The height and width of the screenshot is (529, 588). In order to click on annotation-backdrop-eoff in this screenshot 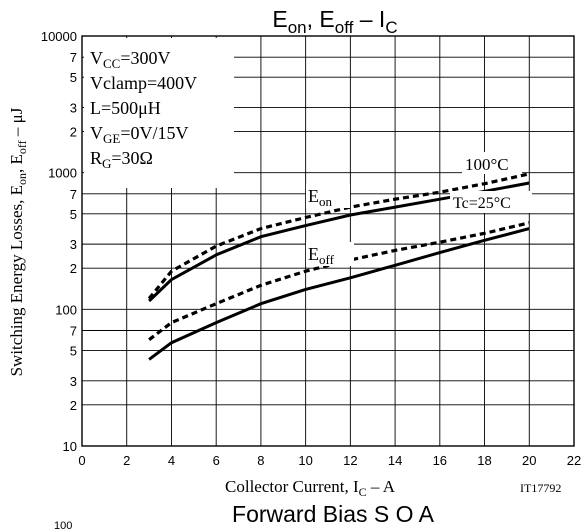, I will do `click(330, 254)`.